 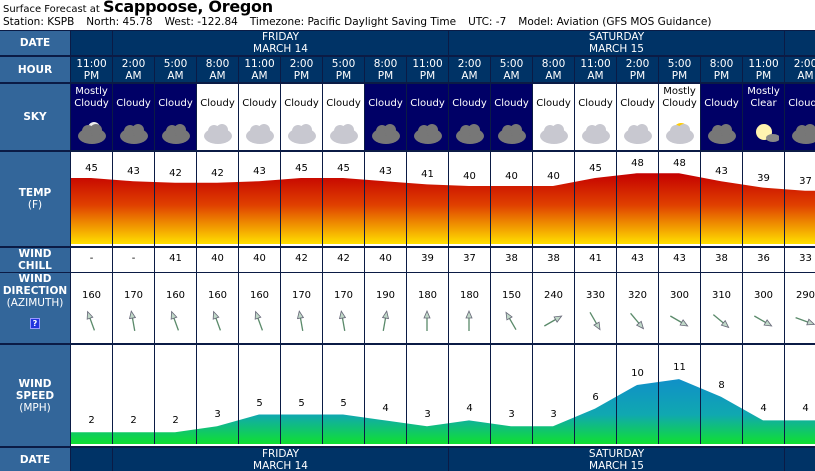 I want to click on wind-speed-value: 11, so click(x=679, y=368).